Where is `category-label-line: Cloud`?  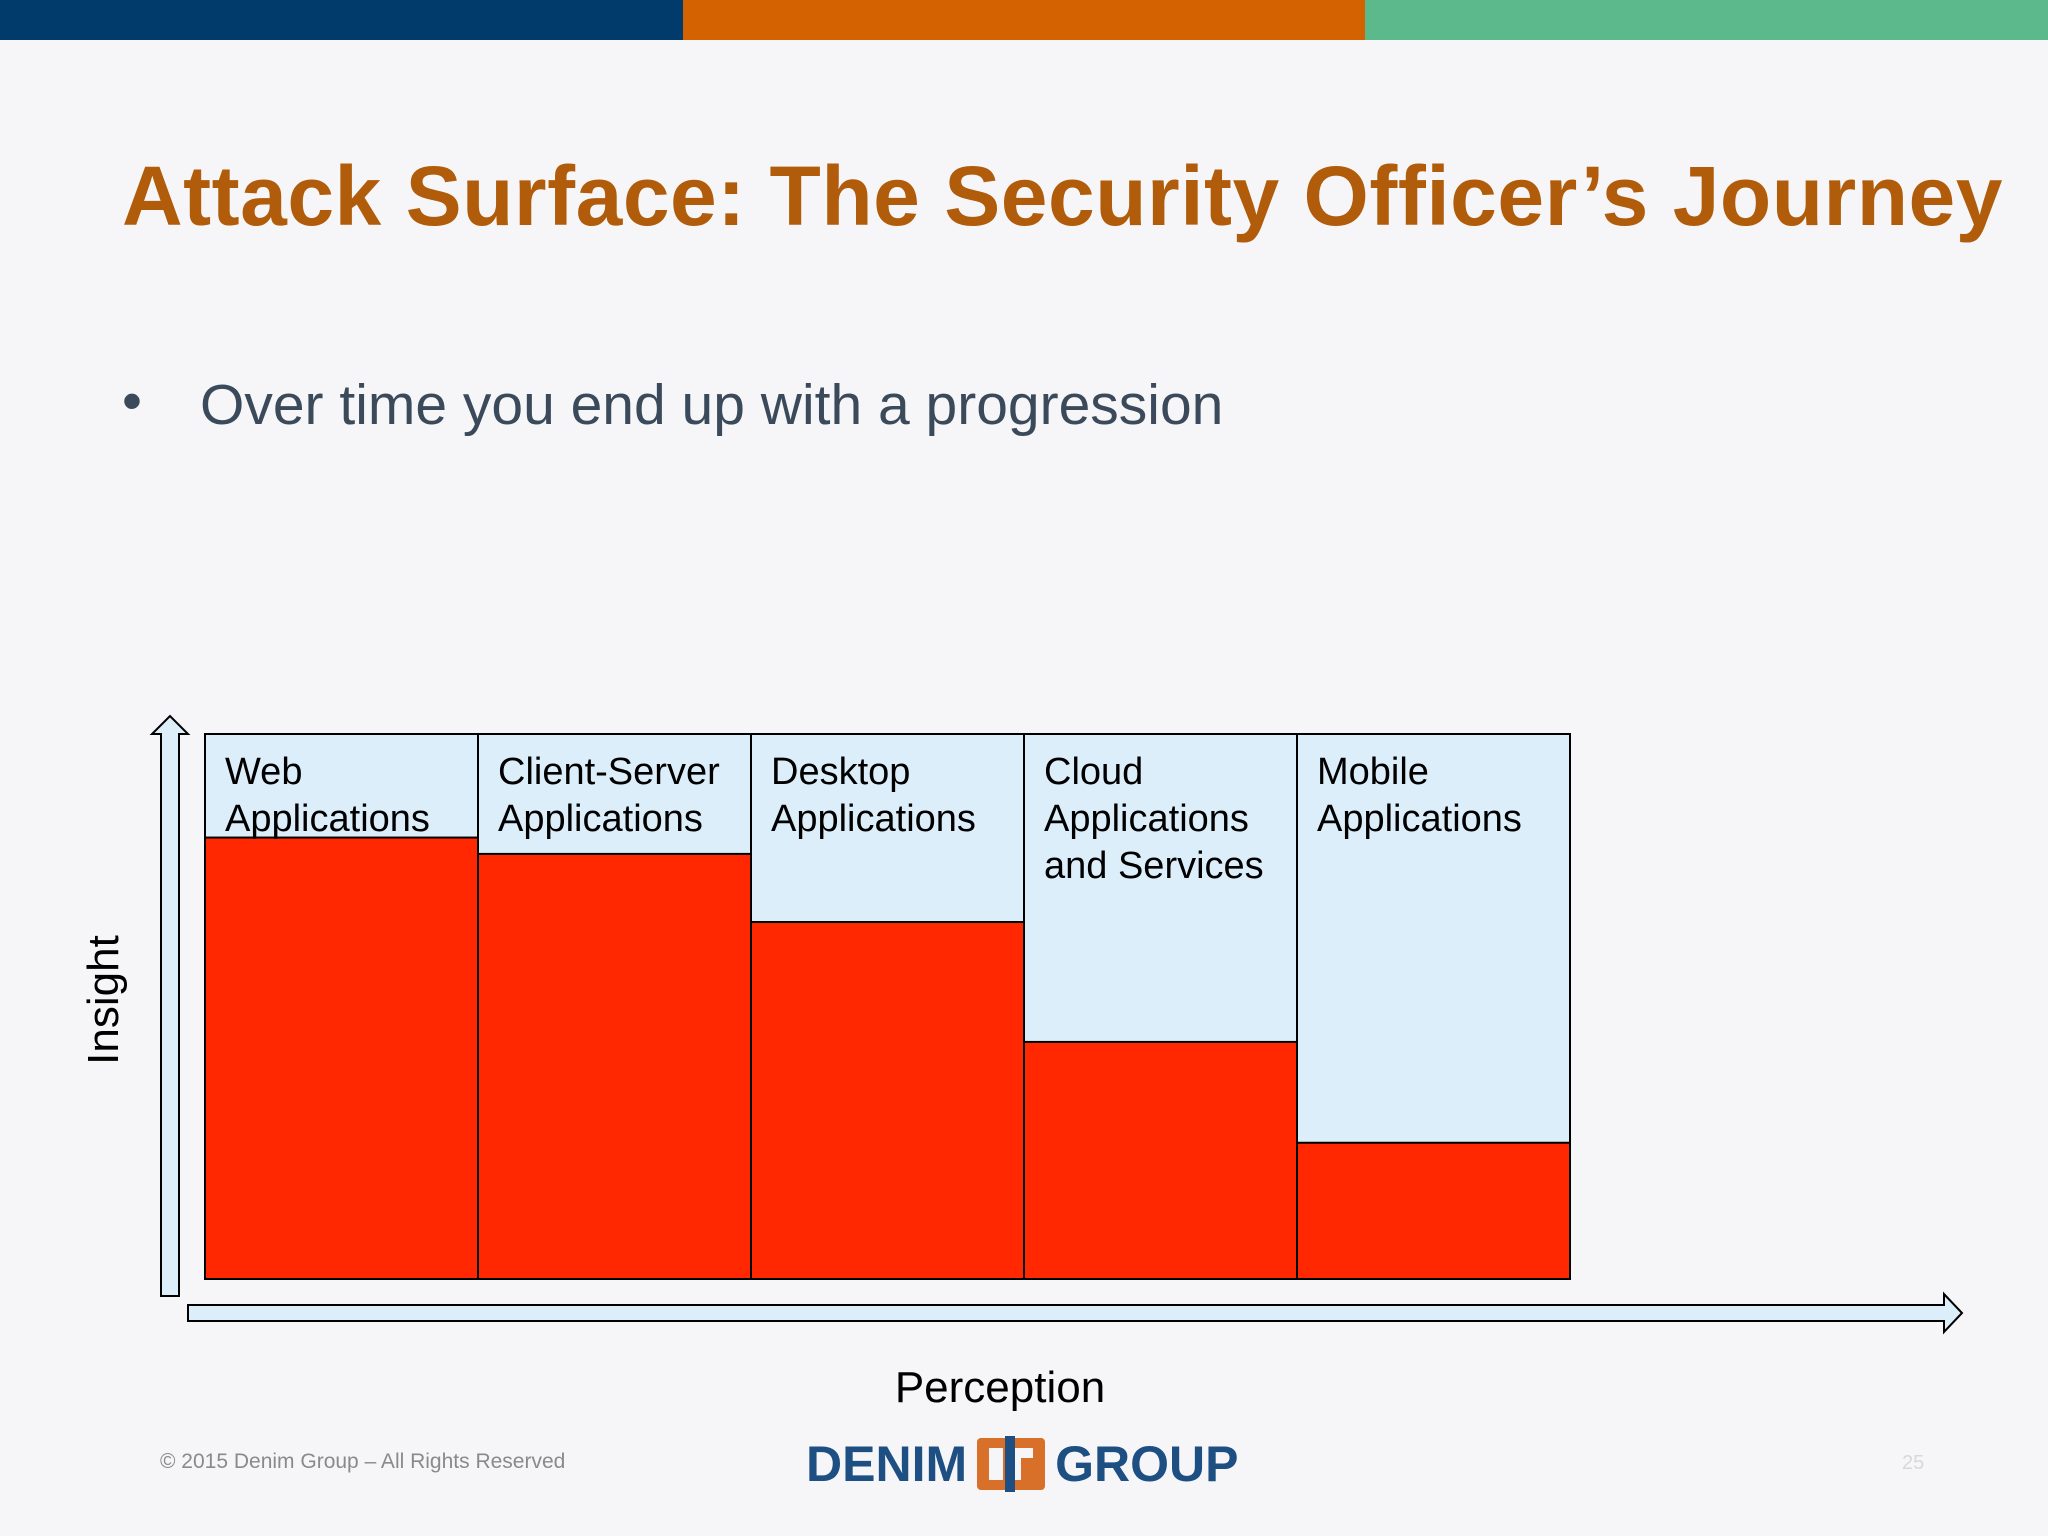 category-label-line: Cloud is located at coordinates (1093, 772).